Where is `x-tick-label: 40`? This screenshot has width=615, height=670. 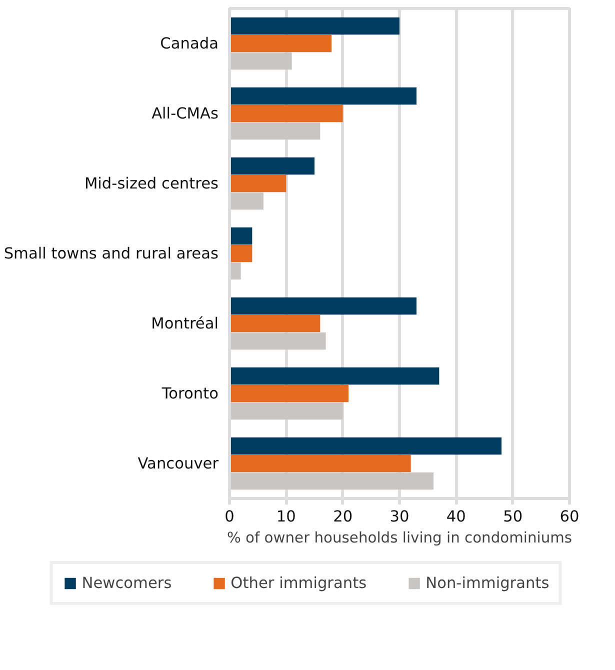 x-tick-label: 40 is located at coordinates (456, 517).